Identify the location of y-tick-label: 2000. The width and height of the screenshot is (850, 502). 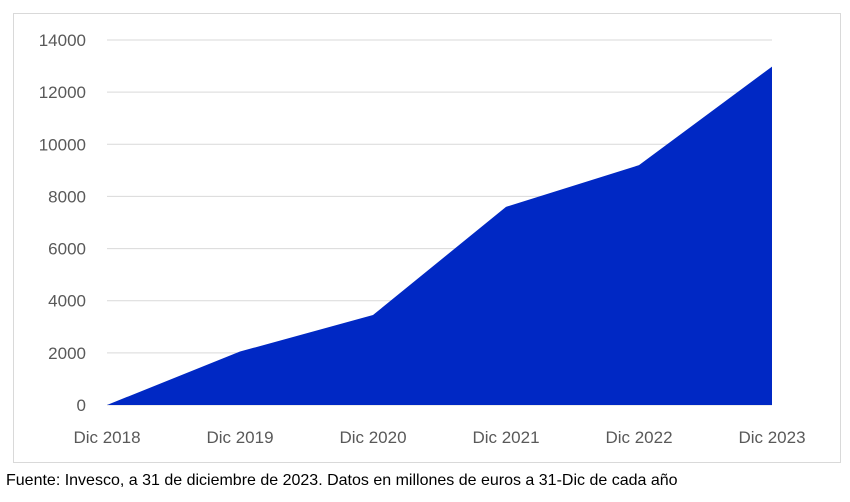
(67, 353).